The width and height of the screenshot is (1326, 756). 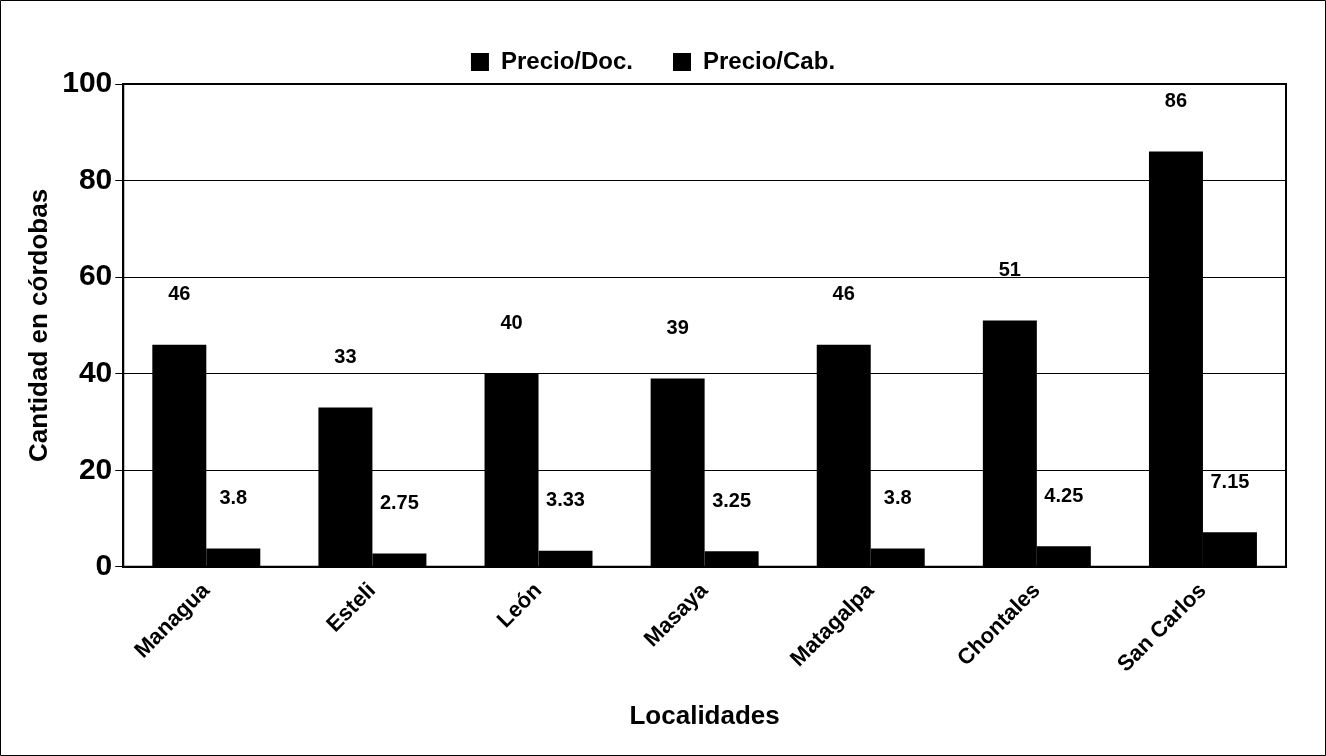 I want to click on legend-label: Precio/Cab., so click(x=769, y=60).